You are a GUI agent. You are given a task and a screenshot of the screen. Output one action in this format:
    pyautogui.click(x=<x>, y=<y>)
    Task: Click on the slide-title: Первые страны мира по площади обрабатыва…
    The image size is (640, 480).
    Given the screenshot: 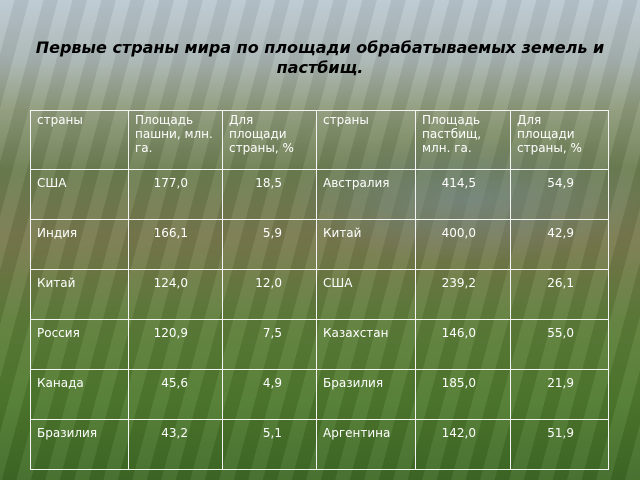 What is the action you would take?
    pyautogui.click(x=320, y=57)
    